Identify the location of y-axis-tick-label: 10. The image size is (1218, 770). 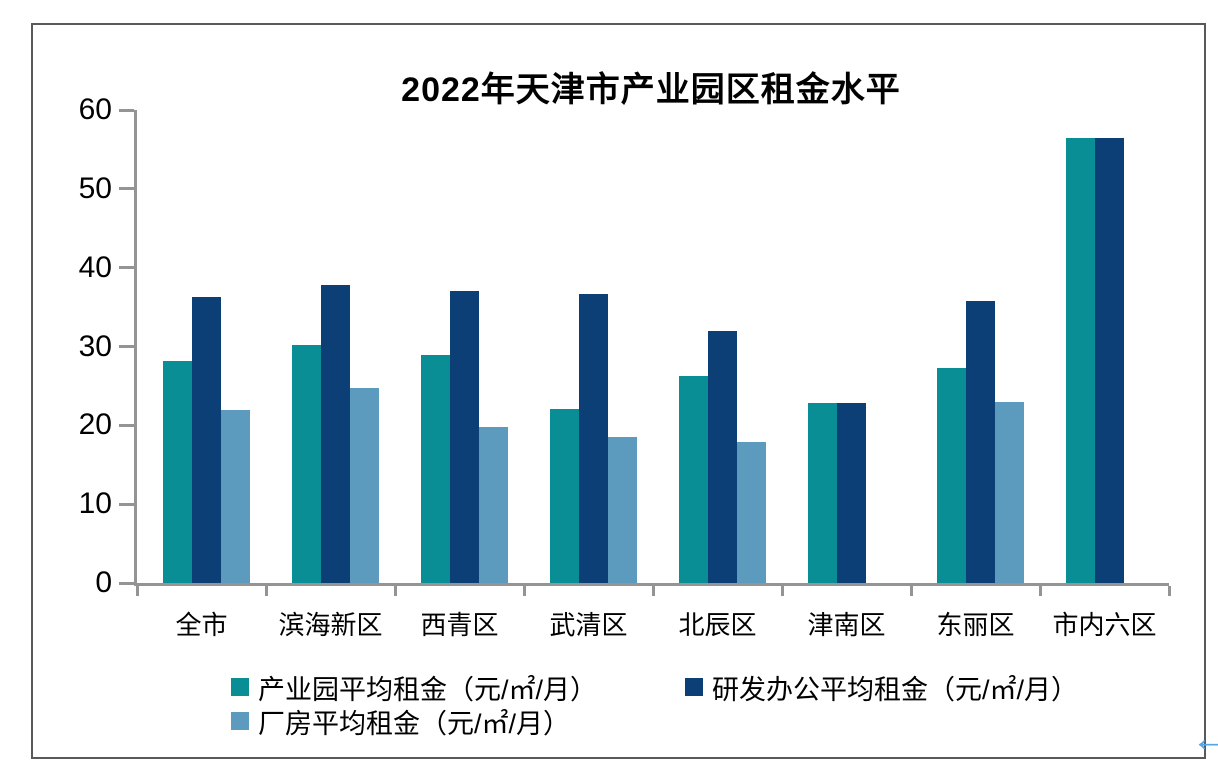
(95, 504).